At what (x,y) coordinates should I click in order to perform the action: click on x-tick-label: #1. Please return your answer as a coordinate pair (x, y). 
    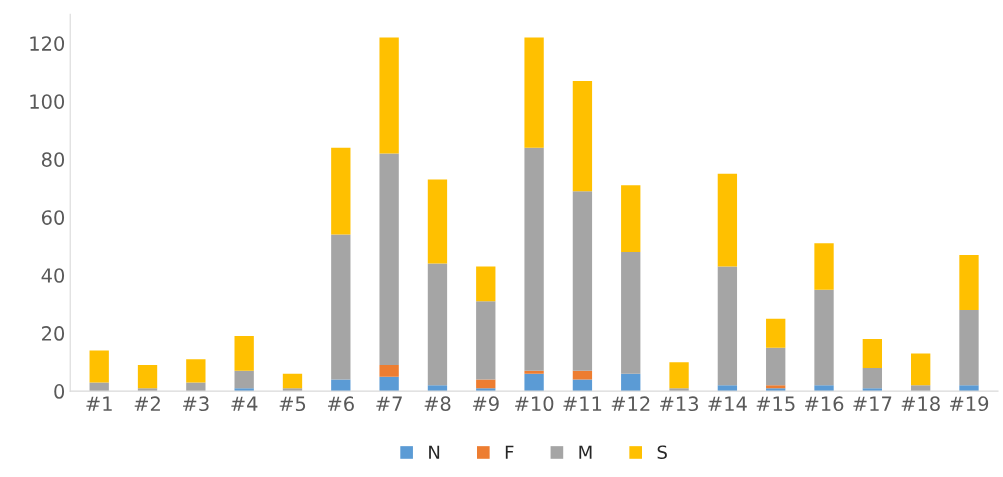
    Looking at the image, I should click on (99, 403).